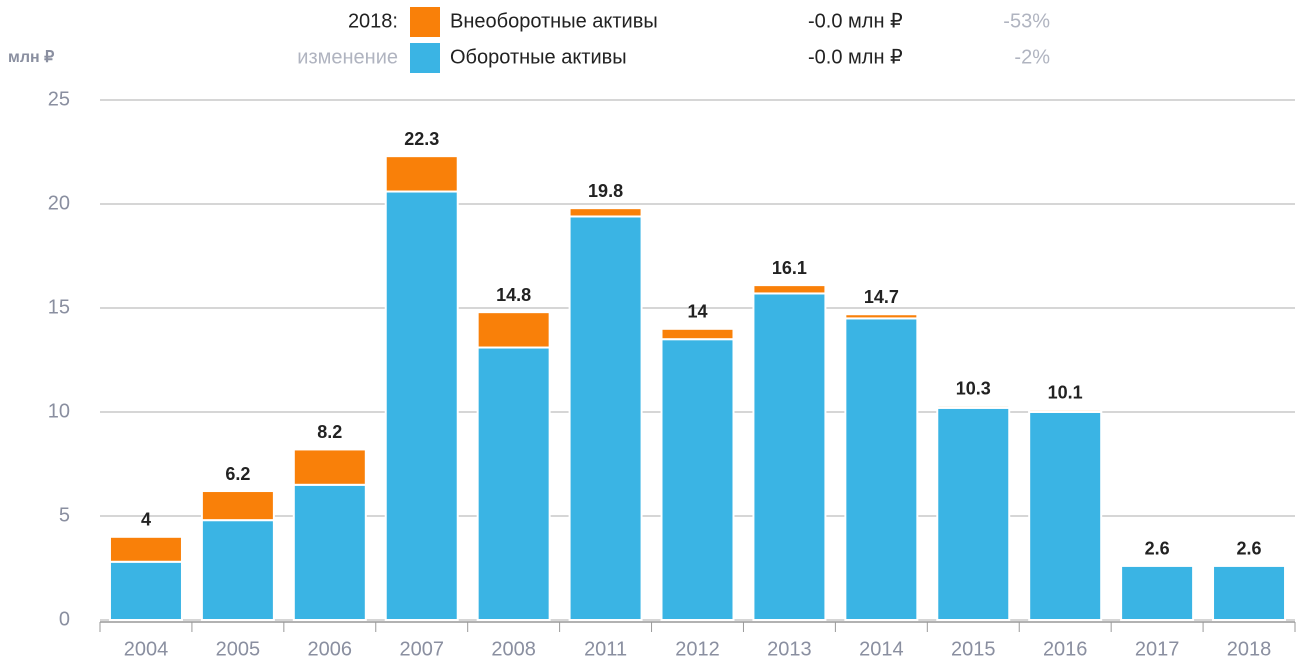 This screenshot has height=667, width=1300. I want to click on x-tick-label: 2012, so click(697, 649).